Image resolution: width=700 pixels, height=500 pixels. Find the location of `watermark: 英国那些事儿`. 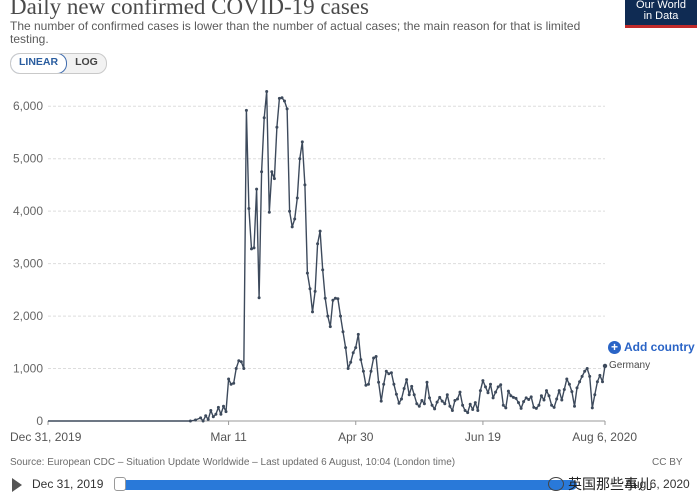

watermark: 英国那些事儿 is located at coordinates (600, 484).